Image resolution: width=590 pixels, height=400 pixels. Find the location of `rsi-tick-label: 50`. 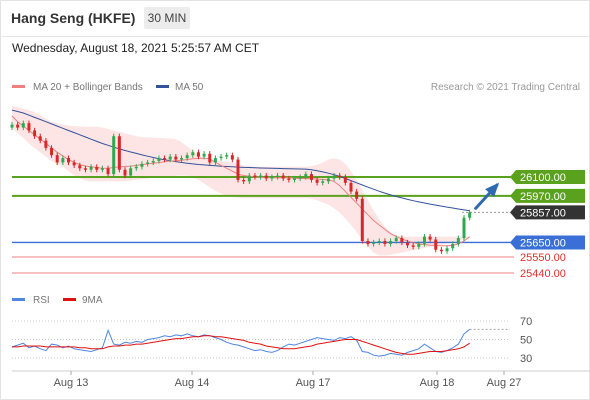

rsi-tick-label: 50 is located at coordinates (526, 341).